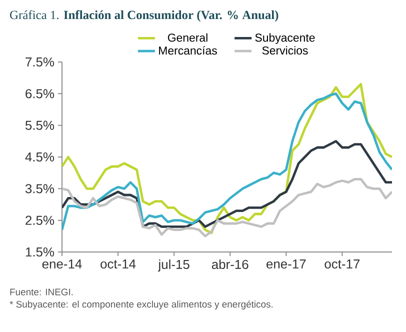  Describe the element at coordinates (39, 189) in the screenshot. I see `y-tick-label: 3.5%` at that location.